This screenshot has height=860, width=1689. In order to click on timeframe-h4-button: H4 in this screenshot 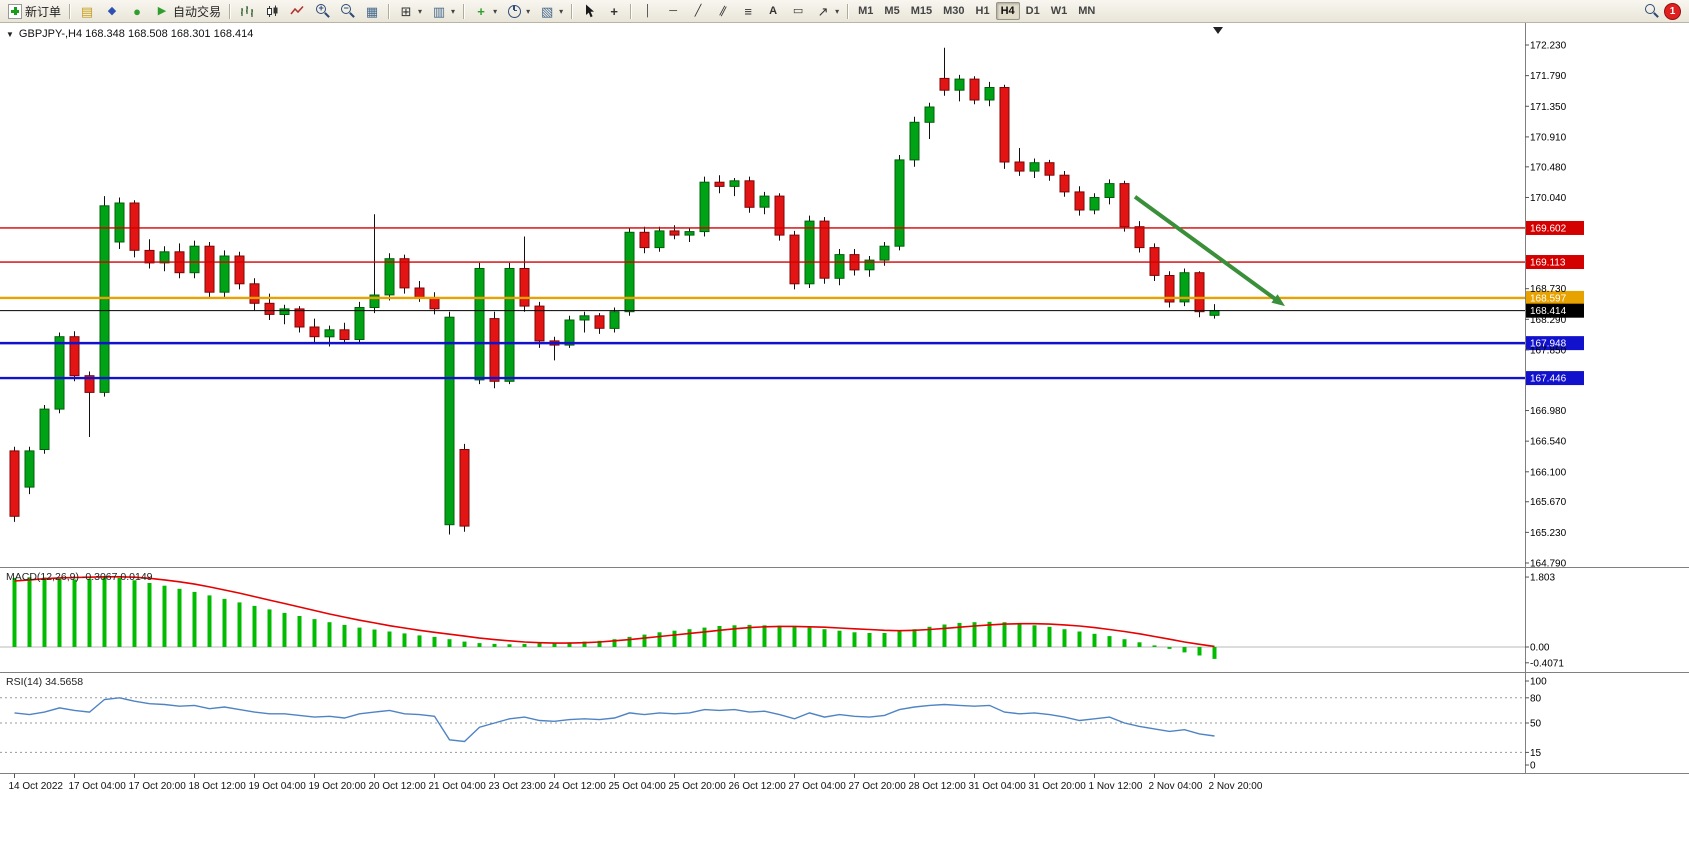, I will do `click(1007, 11)`.